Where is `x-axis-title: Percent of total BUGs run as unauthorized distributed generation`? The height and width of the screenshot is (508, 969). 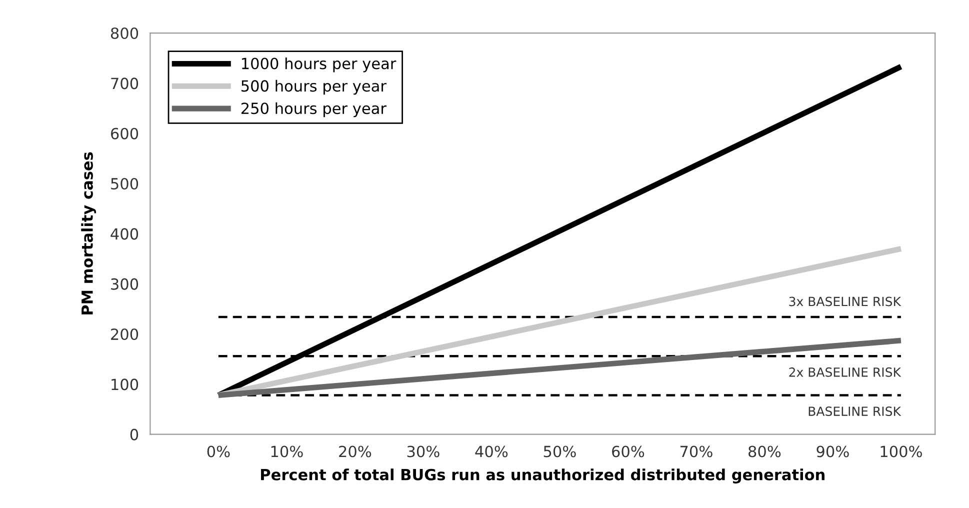 x-axis-title: Percent of total BUGs run as unauthorized distributed generation is located at coordinates (542, 476).